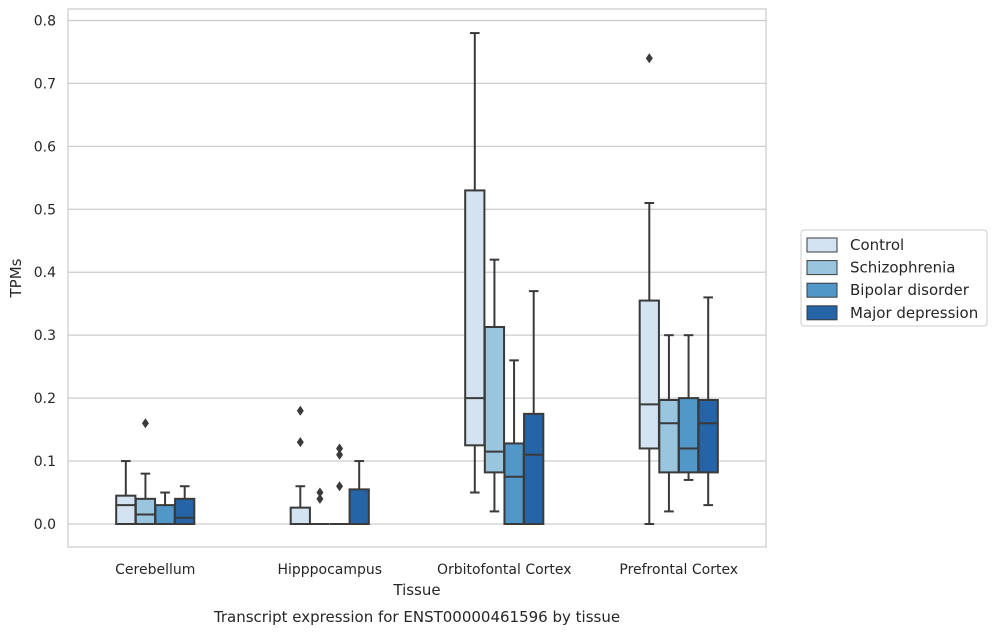 This screenshot has height=634, width=997. What do you see at coordinates (45, 399) in the screenshot?
I see `y-tick-label: 0.2` at bounding box center [45, 399].